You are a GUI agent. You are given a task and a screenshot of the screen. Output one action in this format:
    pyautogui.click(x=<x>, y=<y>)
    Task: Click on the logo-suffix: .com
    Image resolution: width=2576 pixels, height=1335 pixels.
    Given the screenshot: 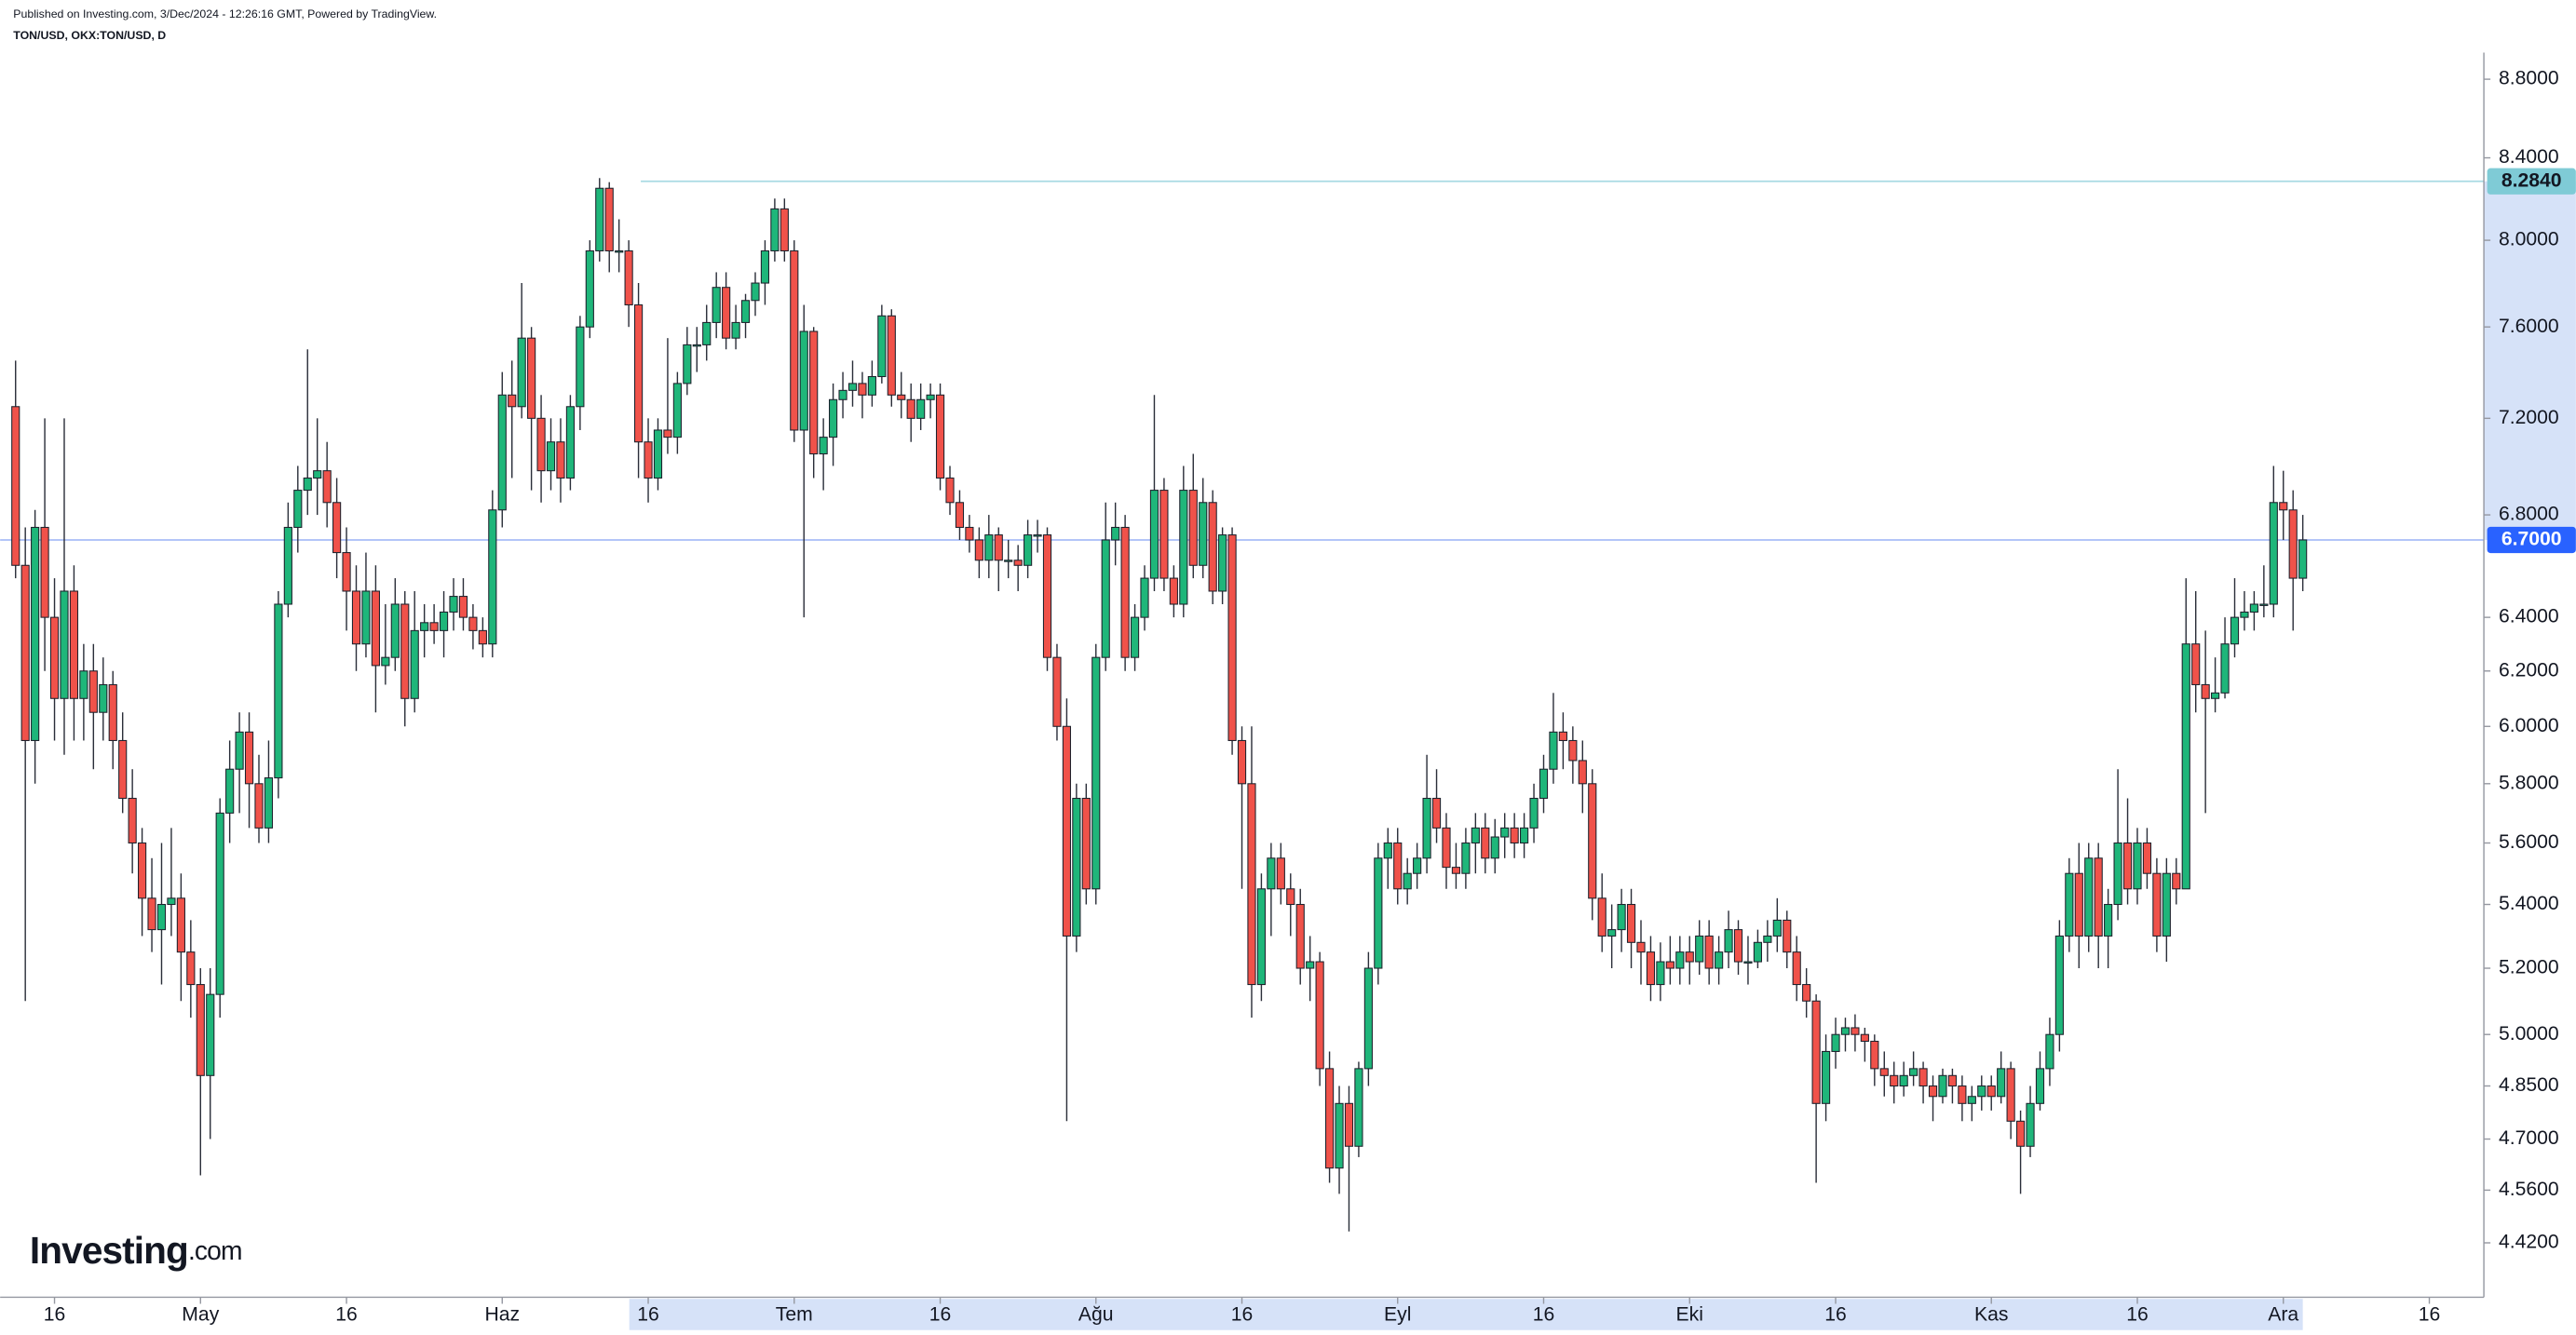 What is the action you would take?
    pyautogui.click(x=215, y=1250)
    